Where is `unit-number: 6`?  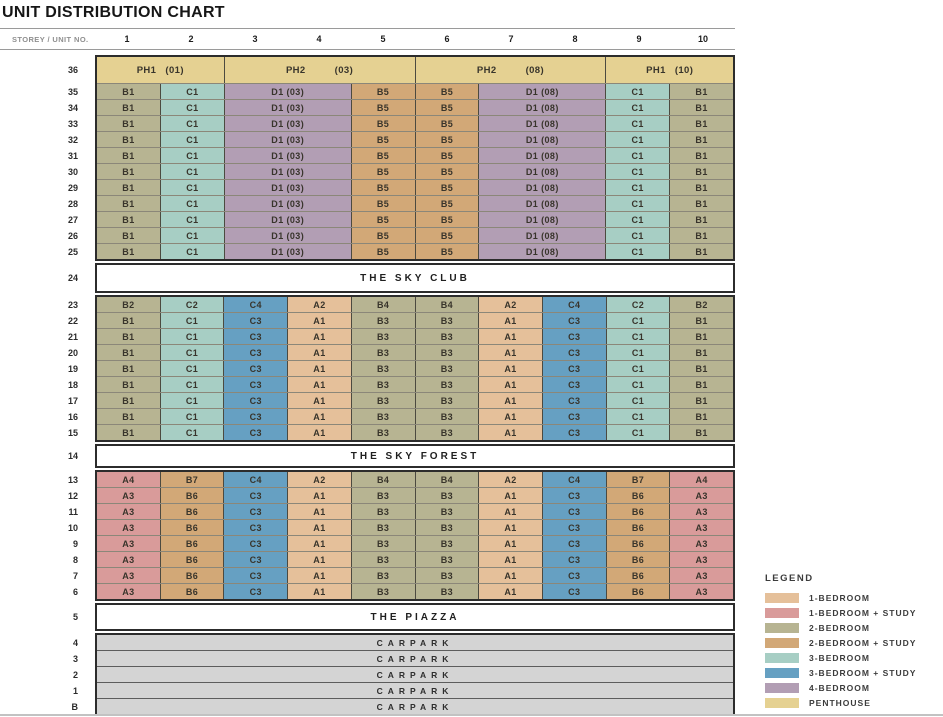
unit-number: 6 is located at coordinates (447, 39).